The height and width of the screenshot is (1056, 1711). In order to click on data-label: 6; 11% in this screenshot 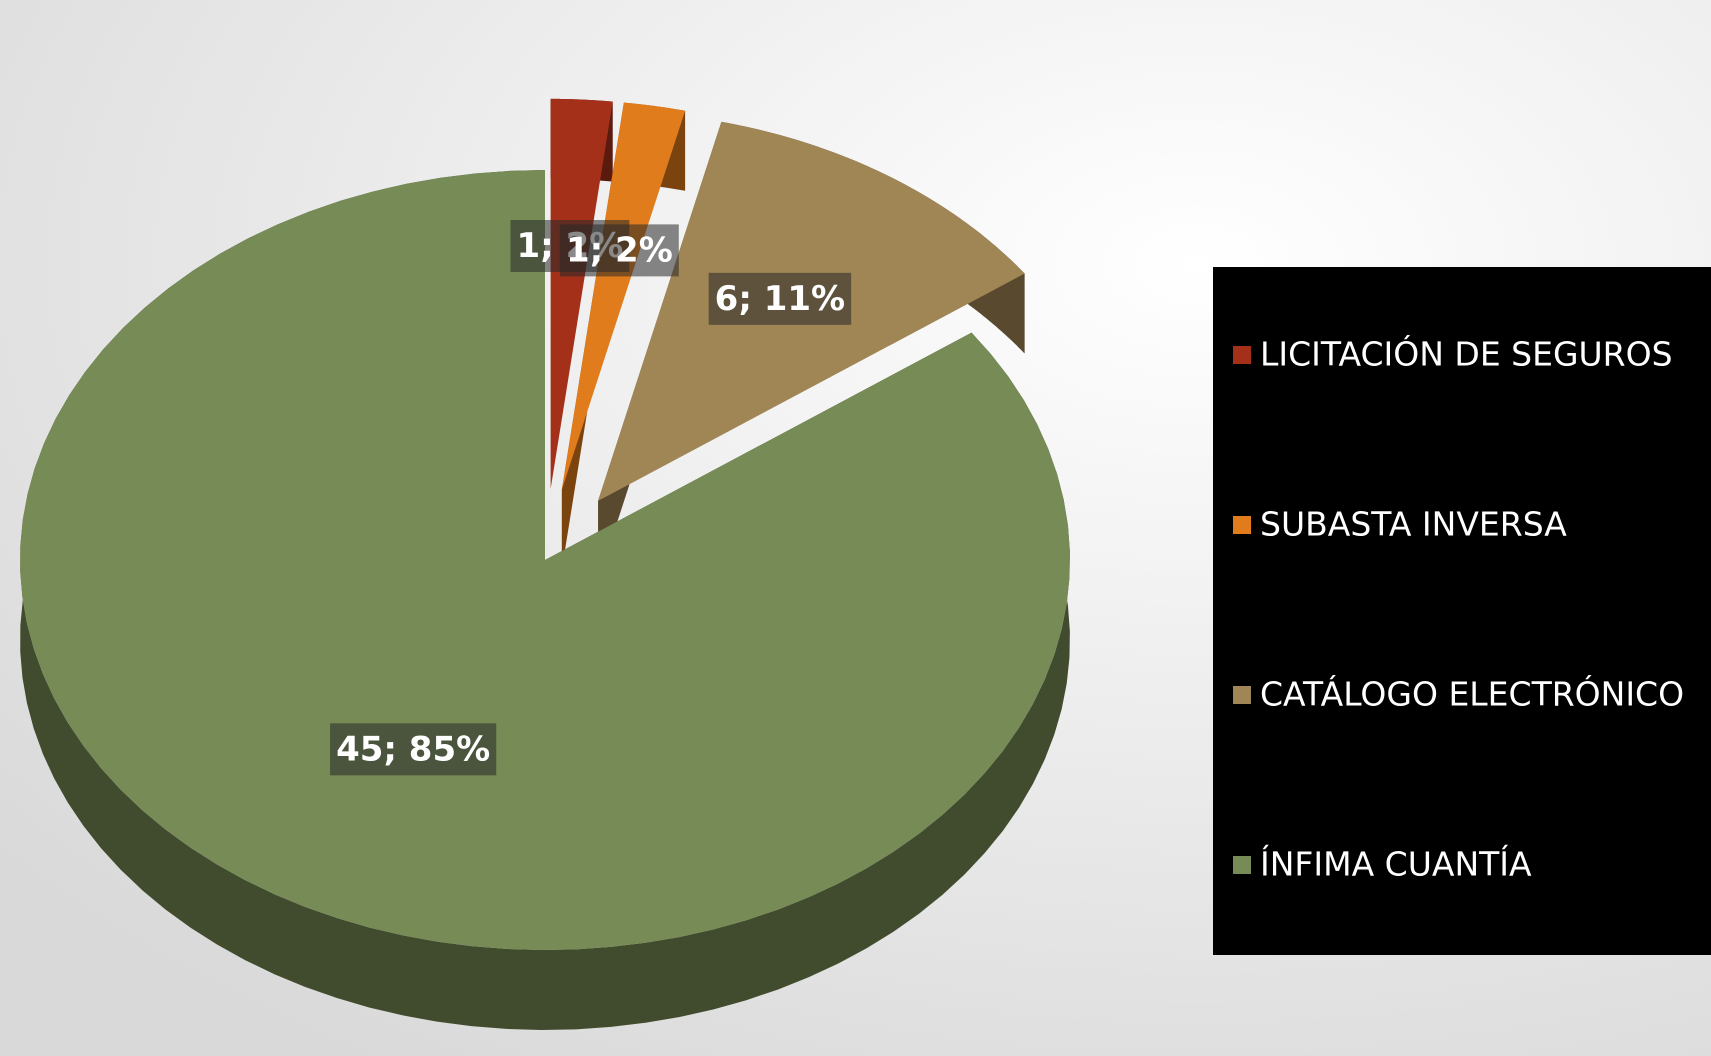, I will do `click(780, 299)`.